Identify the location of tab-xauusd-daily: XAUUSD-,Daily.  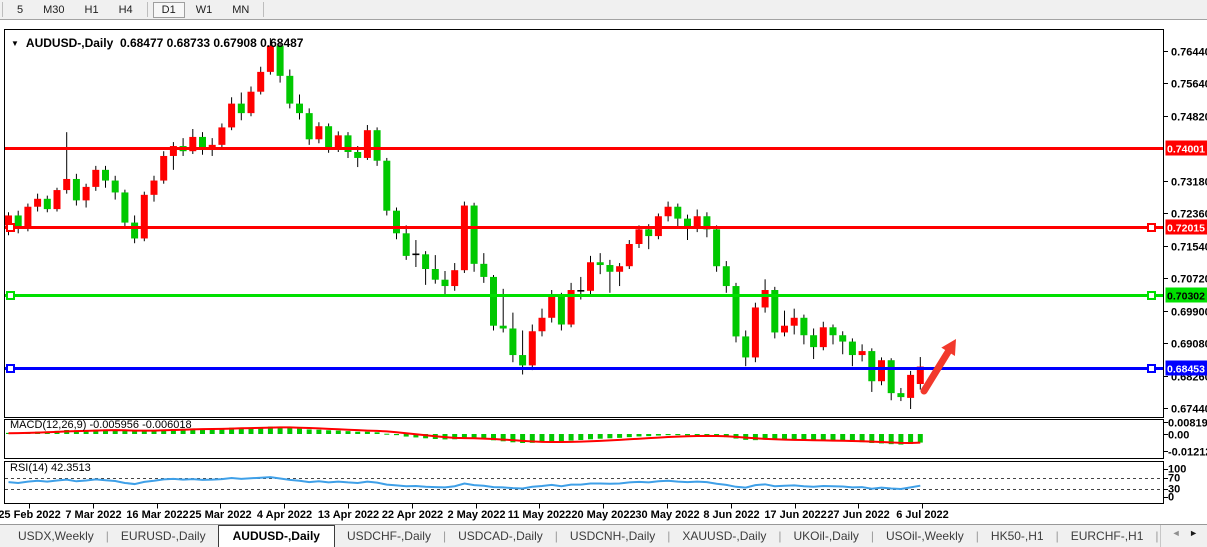
(724, 536).